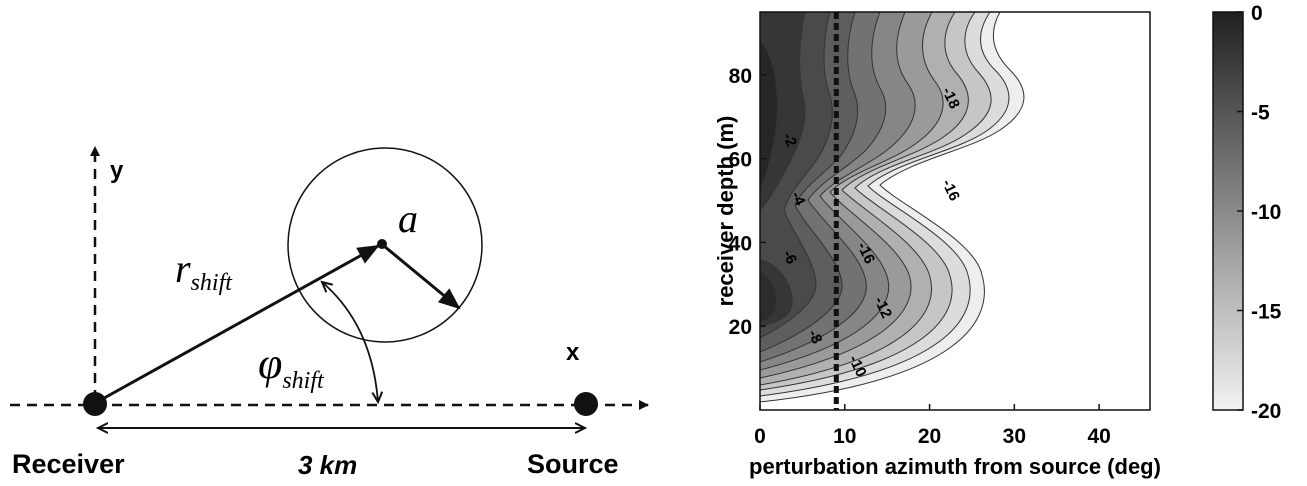  Describe the element at coordinates (1266, 312) in the screenshot. I see `colorbar-tick-label: -15` at that location.